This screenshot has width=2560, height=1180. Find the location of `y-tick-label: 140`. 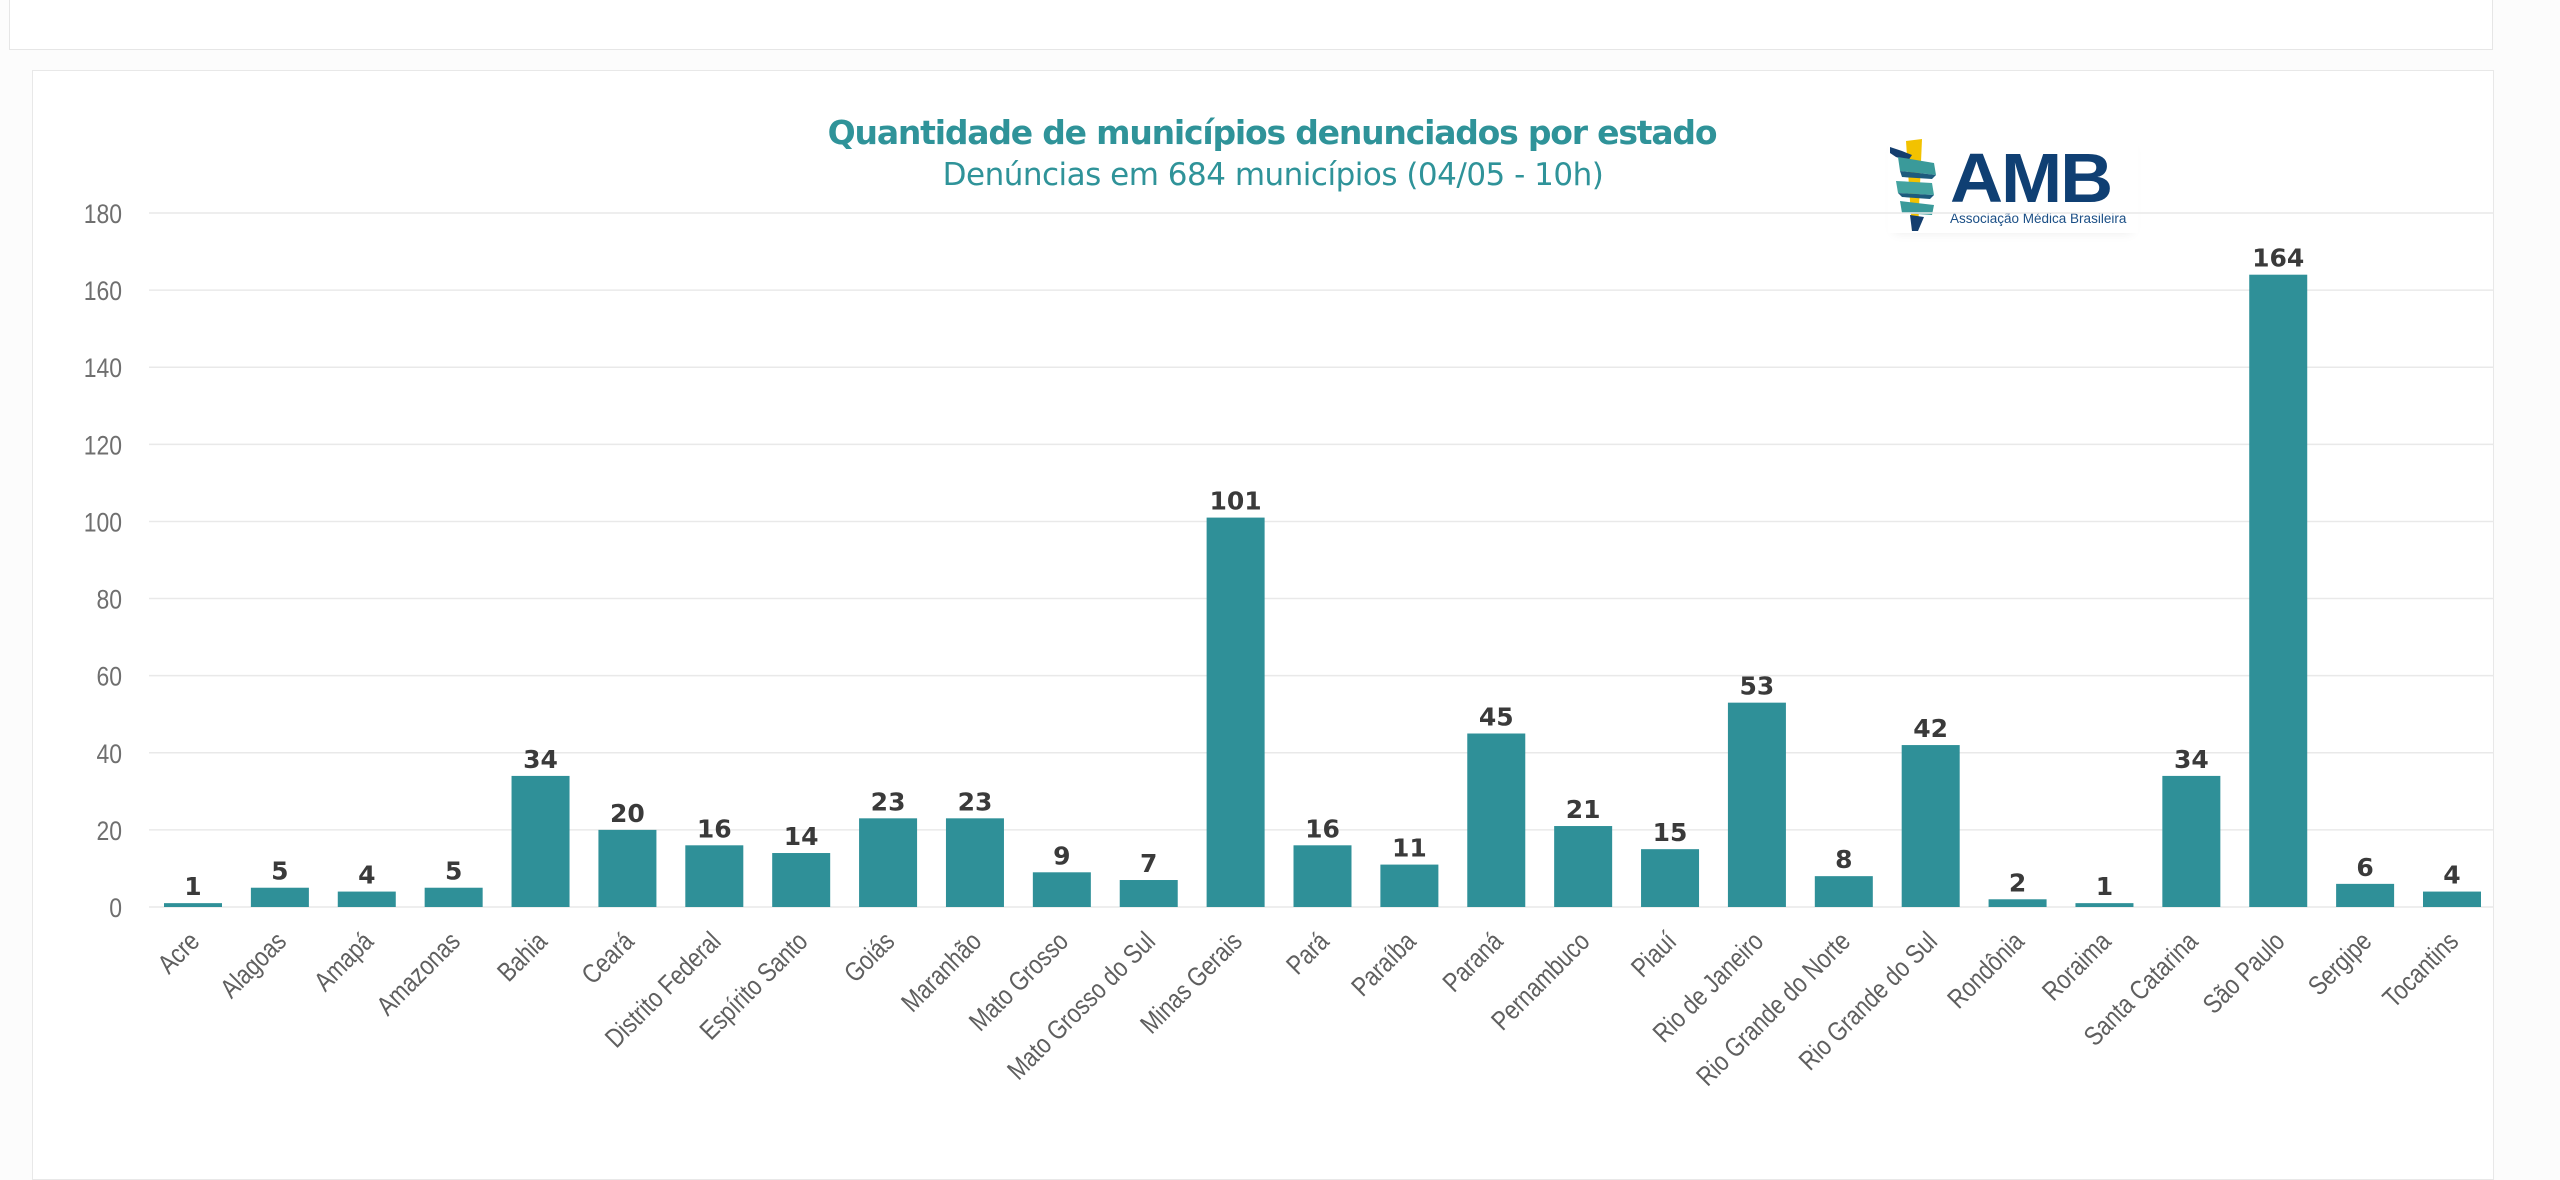

y-tick-label: 140 is located at coordinates (103, 369).